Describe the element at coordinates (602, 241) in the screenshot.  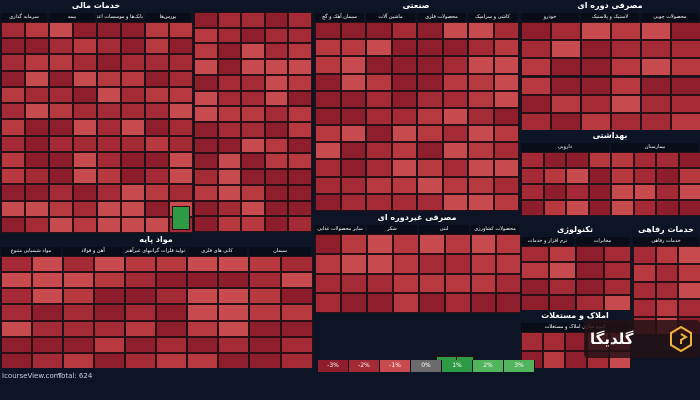
I see `subsector-title: مخابرات` at that location.